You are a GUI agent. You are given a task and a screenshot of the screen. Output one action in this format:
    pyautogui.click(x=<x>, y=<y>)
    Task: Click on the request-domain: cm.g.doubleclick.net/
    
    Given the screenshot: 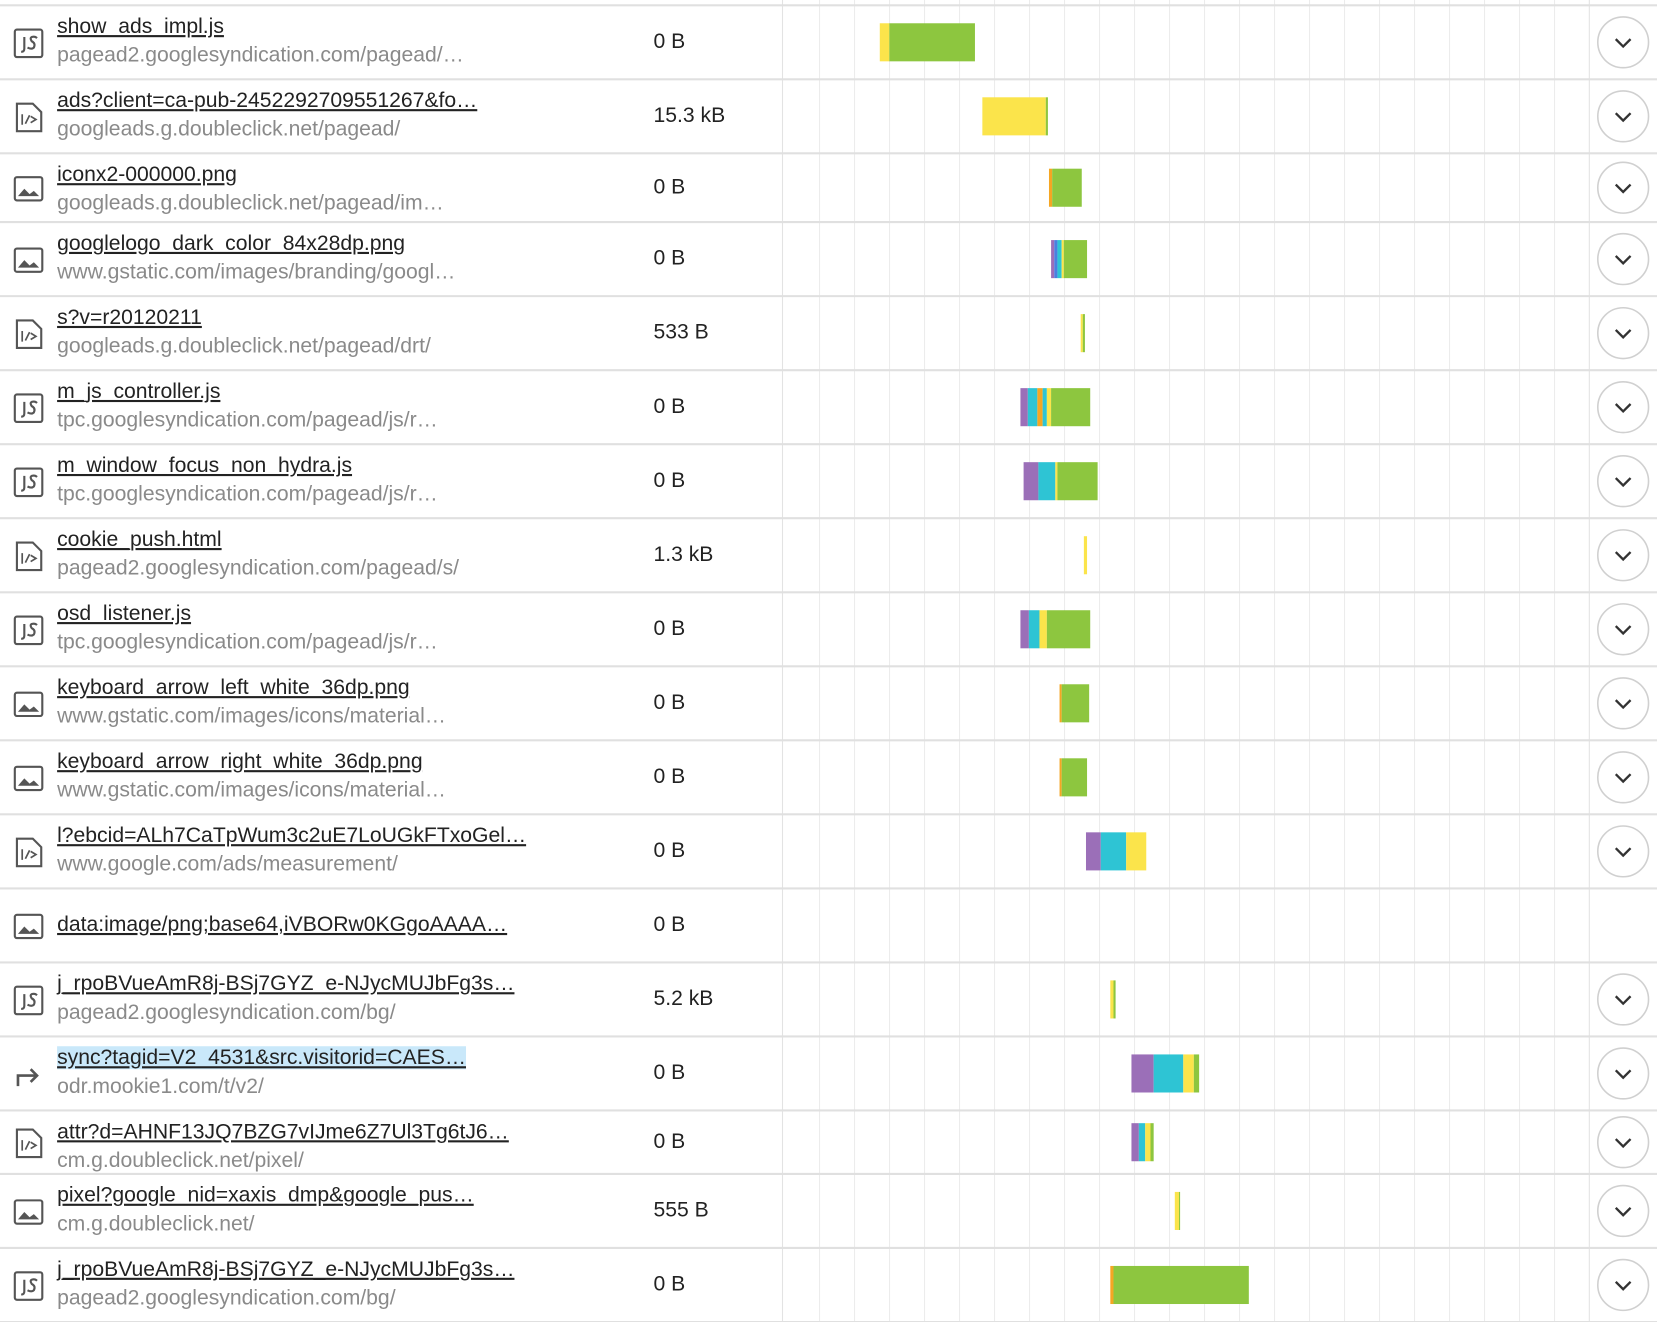 What is the action you would take?
    pyautogui.click(x=156, y=1223)
    